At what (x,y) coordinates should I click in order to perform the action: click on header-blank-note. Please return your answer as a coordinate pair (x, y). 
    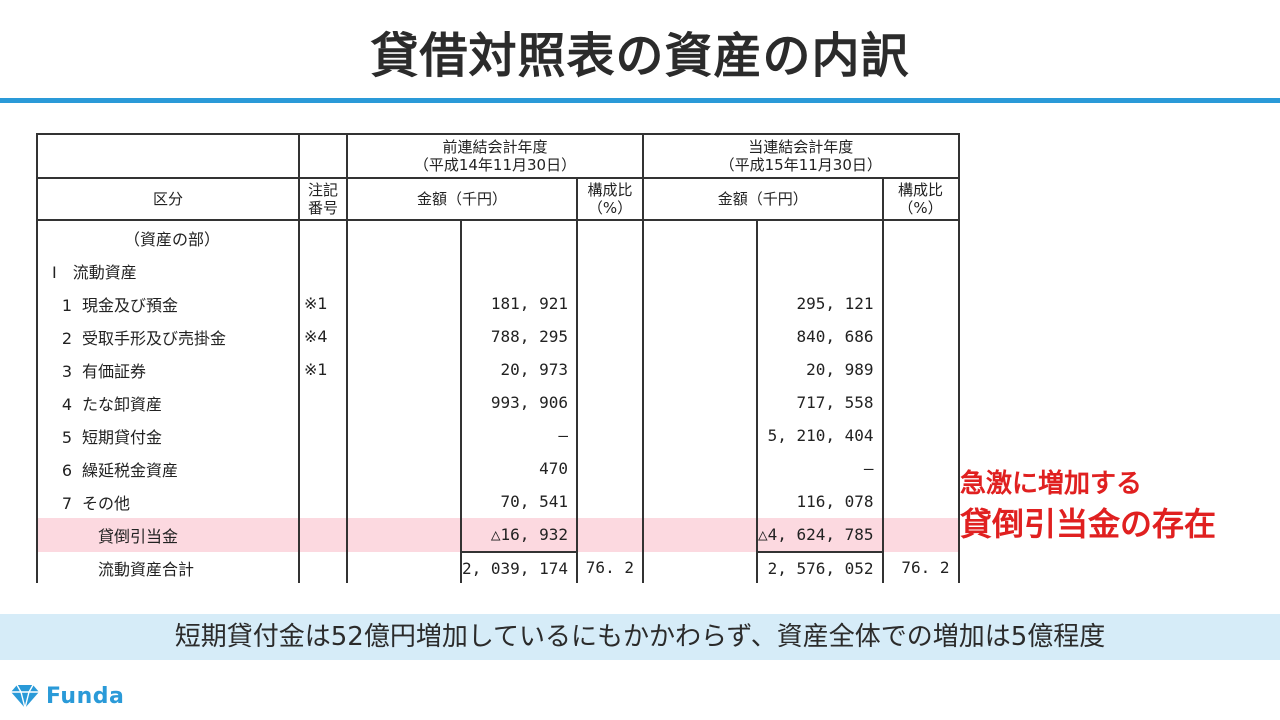
    Looking at the image, I should click on (323, 156).